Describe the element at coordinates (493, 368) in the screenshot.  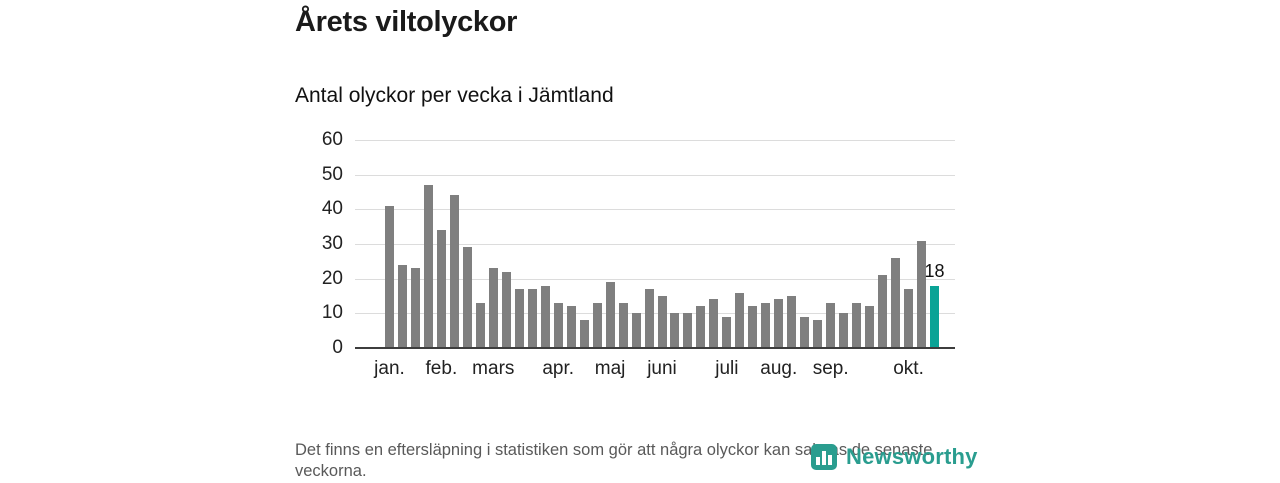
I see `x-tick-label: mars` at that location.